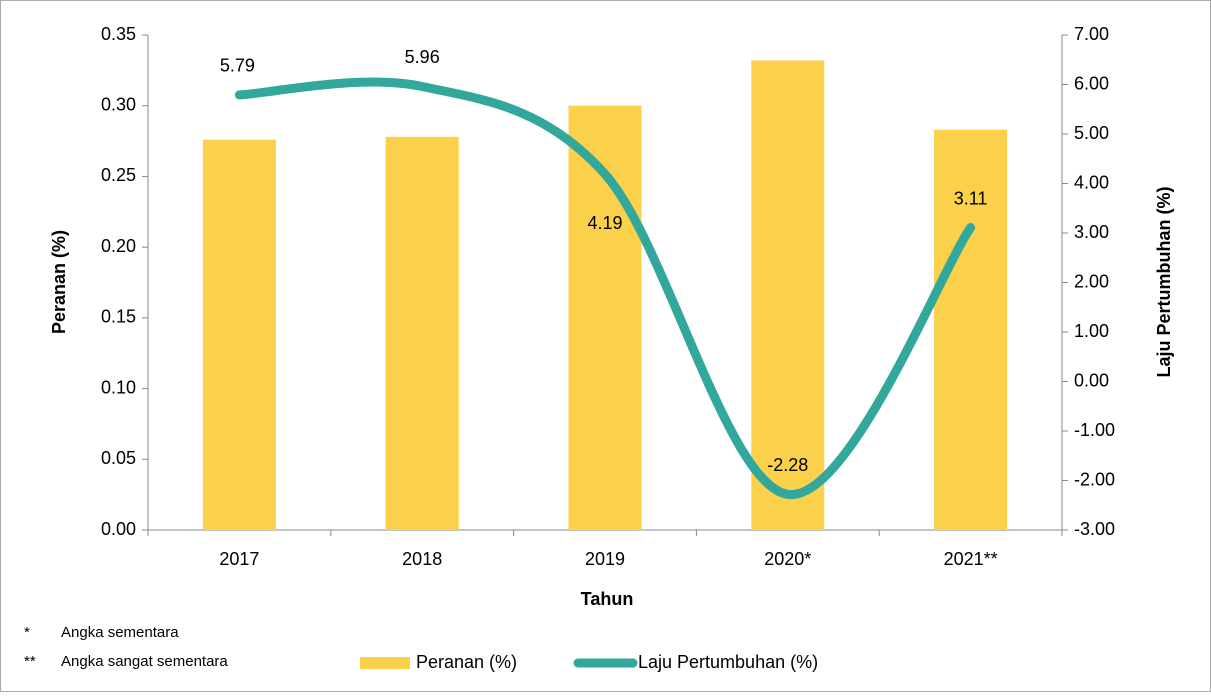 The width and height of the screenshot is (1211, 697). What do you see at coordinates (422, 559) in the screenshot?
I see `x-tick-label: 2018` at bounding box center [422, 559].